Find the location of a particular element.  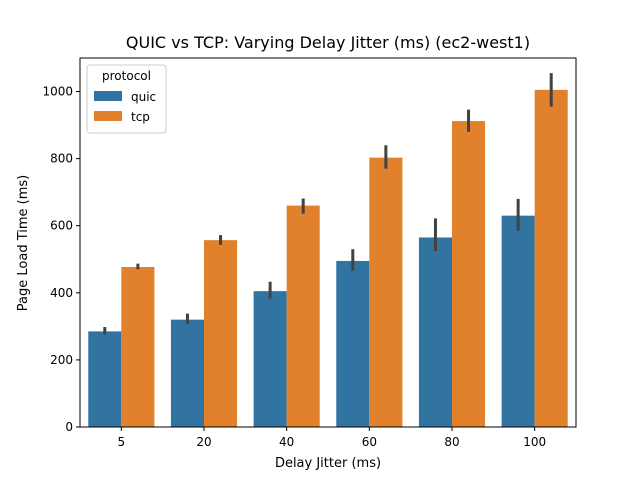

y-tick-label-800: 800 is located at coordinates (61, 159).